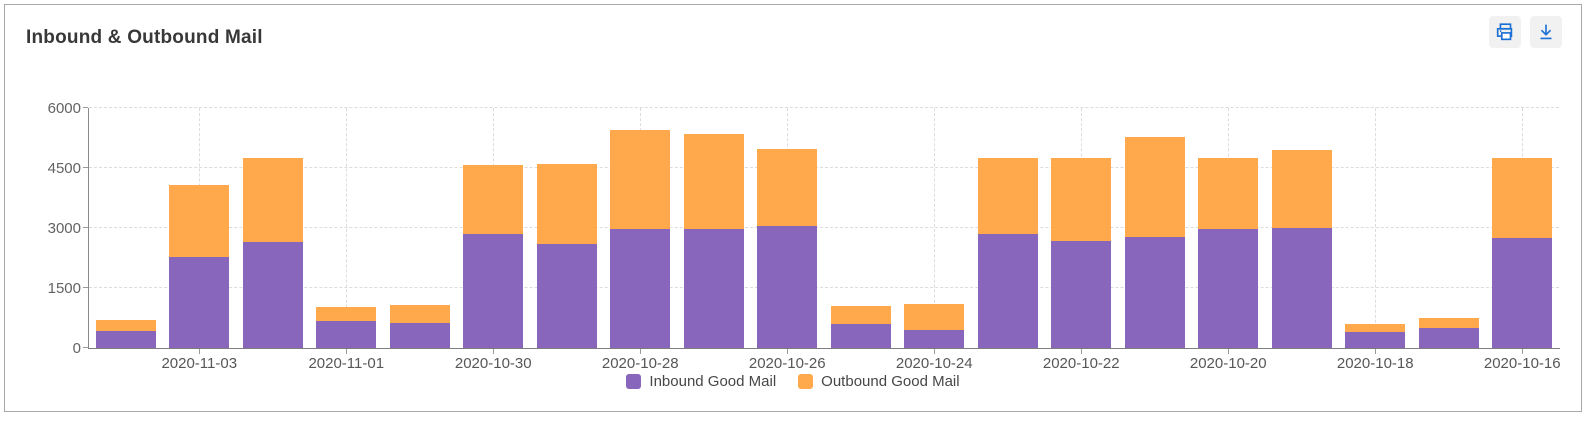  Describe the element at coordinates (43, 228) in the screenshot. I see `y-axis-labels: 0 1500 3000 4500 6000` at that location.